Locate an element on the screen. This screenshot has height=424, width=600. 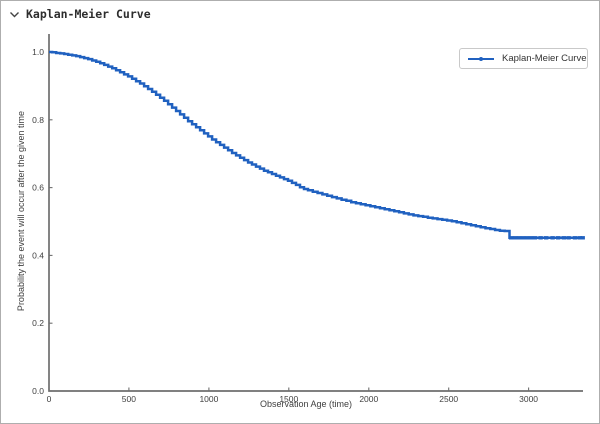
y-tick-label: 0.2 is located at coordinates (38, 323).